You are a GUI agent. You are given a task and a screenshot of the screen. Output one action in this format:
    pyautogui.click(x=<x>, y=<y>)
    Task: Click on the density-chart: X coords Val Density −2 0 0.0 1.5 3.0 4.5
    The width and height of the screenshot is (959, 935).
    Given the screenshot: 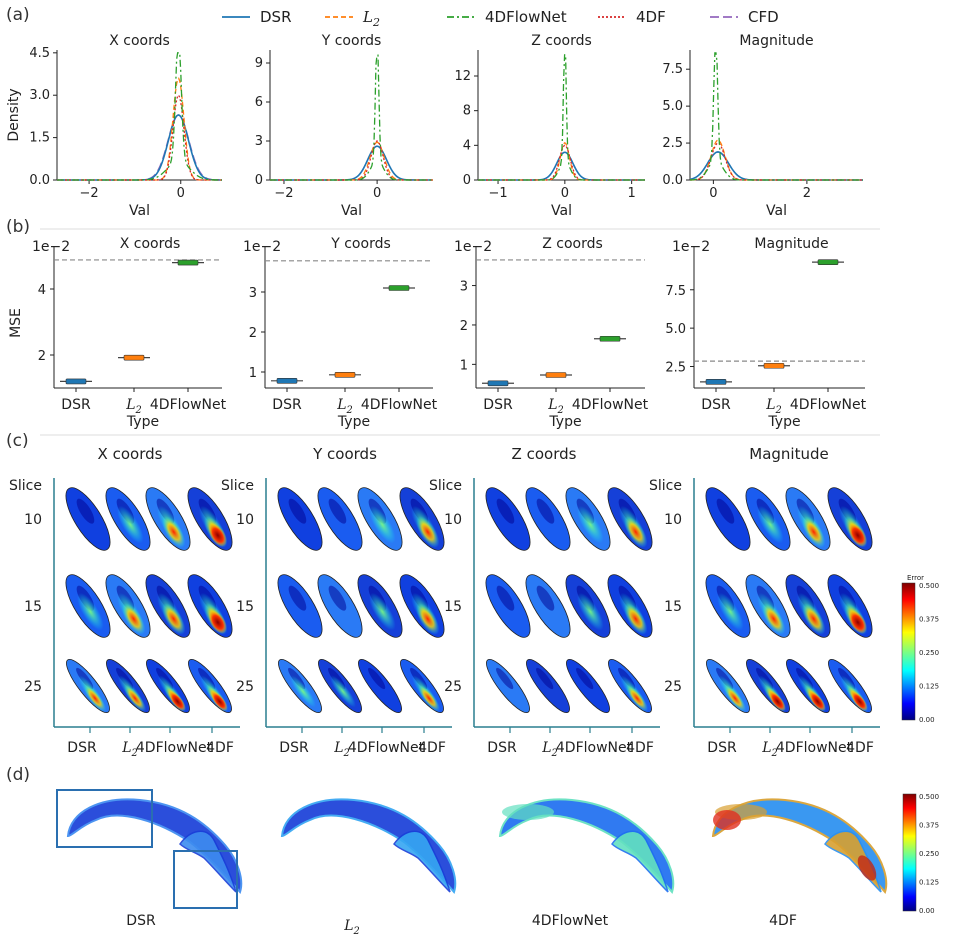 What is the action you would take?
    pyautogui.click(x=114, y=126)
    